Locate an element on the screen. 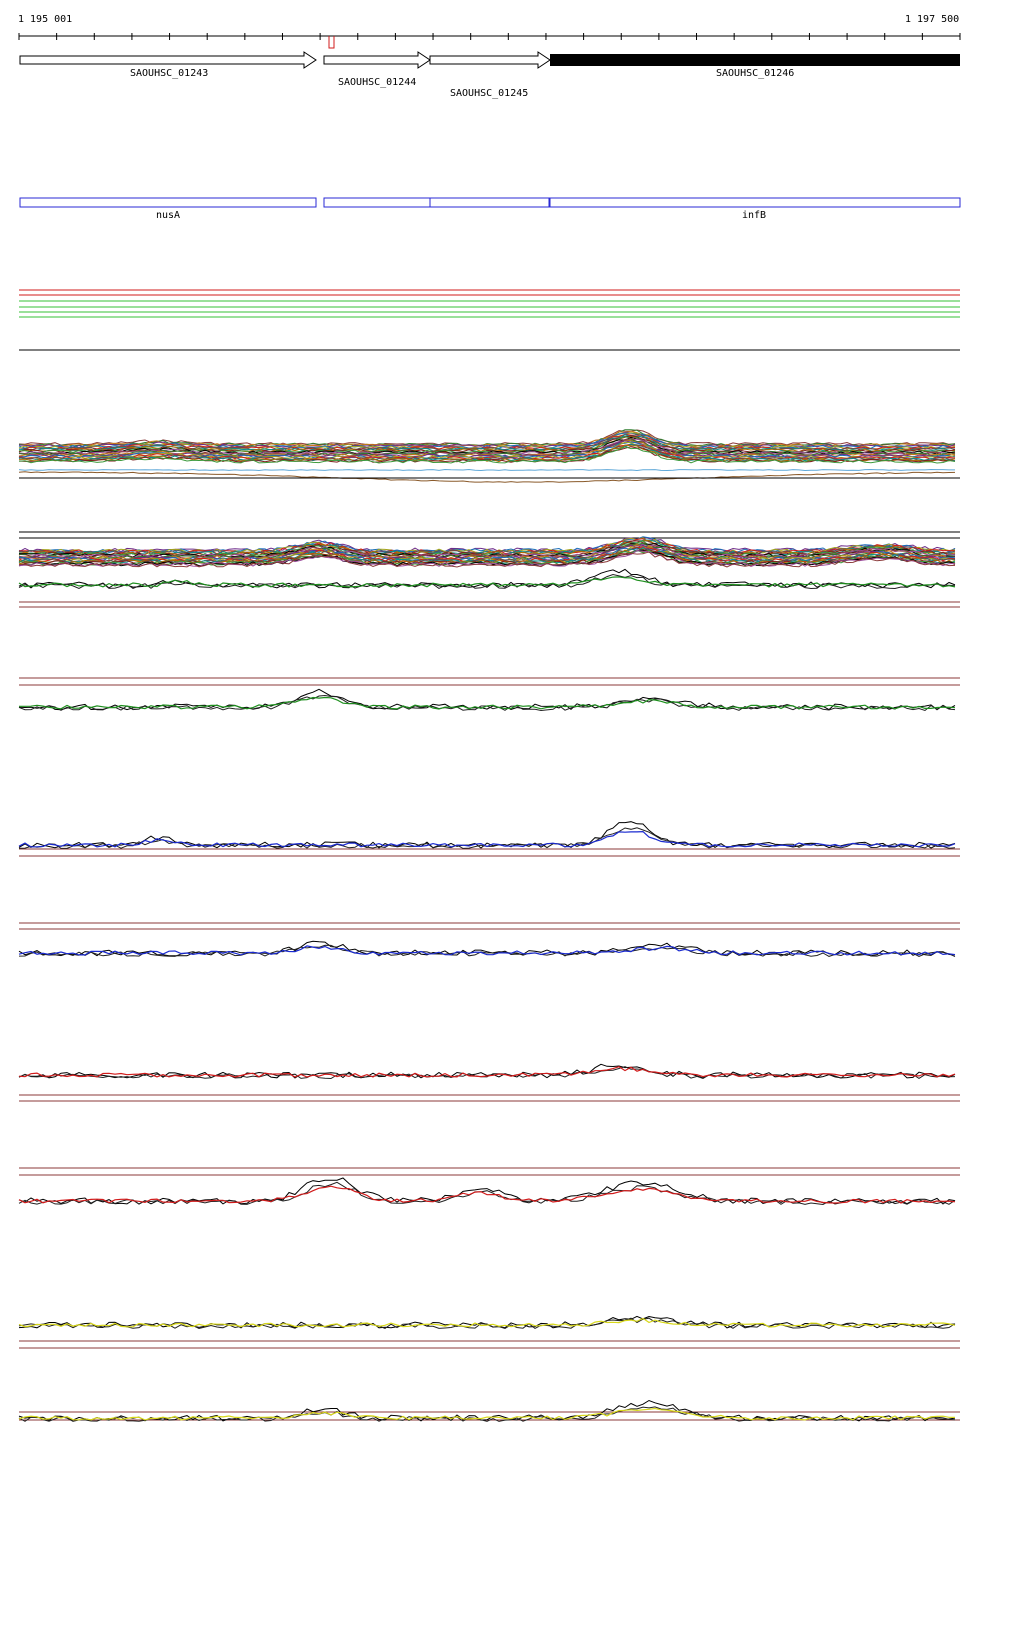 Image resolution: width=1024 pixels, height=1640 pixels. track-1-signal-dark is located at coordinates (487, 581).